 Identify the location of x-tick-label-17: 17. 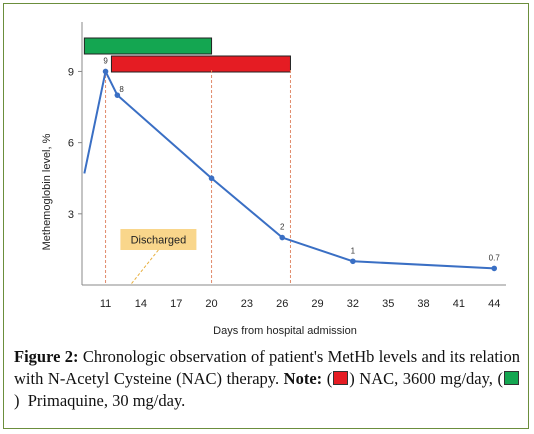
(176, 304).